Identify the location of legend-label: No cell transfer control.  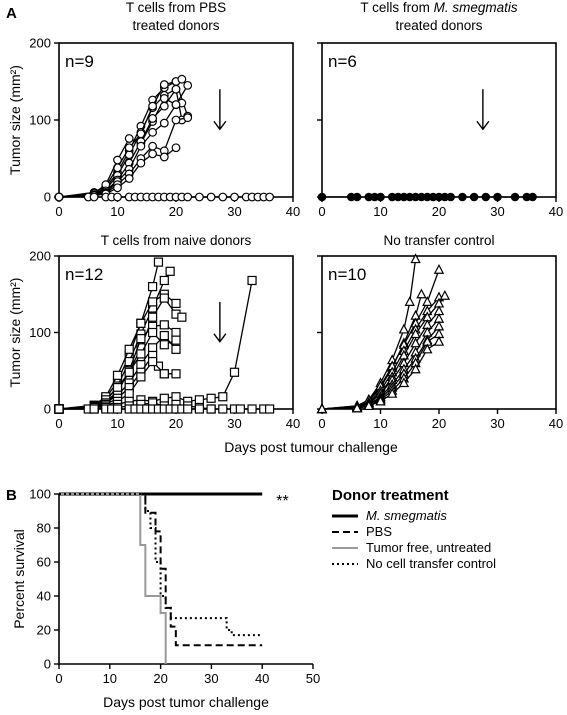
(431, 563).